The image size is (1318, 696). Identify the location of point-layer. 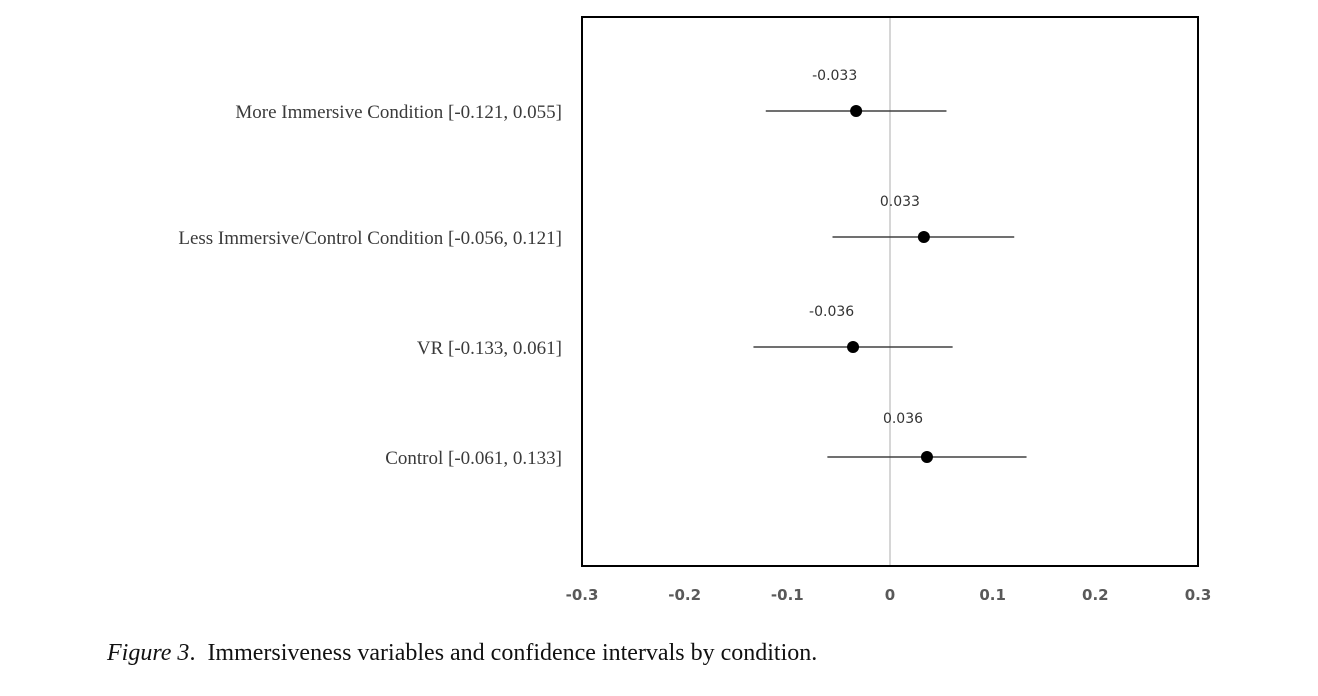
(890, 284).